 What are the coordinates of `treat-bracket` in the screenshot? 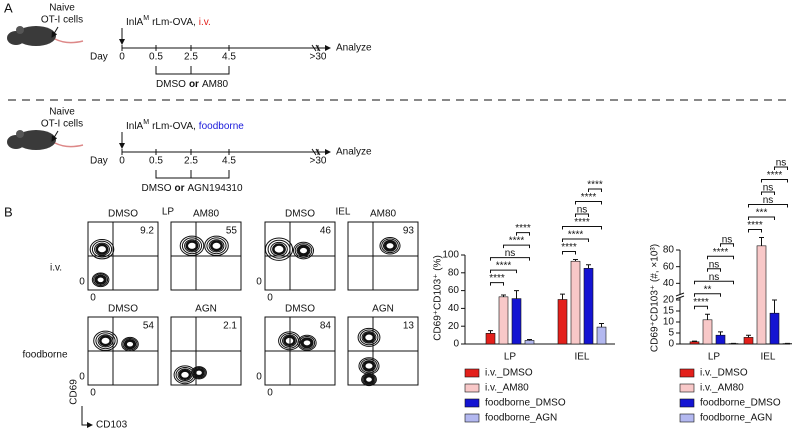 It's located at (192, 70).